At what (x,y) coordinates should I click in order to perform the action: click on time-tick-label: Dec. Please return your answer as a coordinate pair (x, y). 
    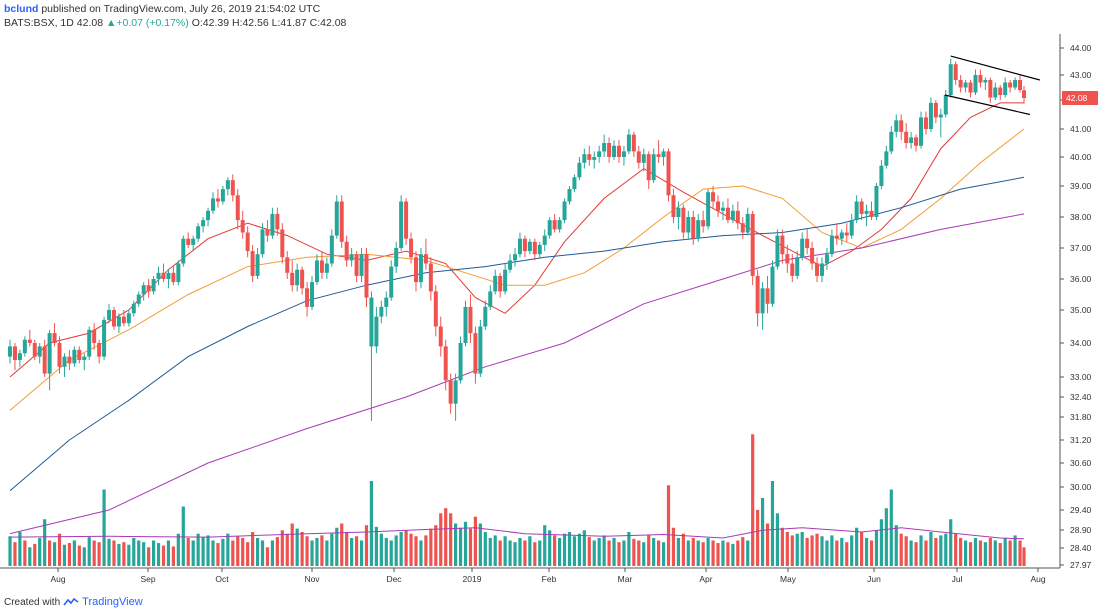
    Looking at the image, I should click on (394, 579).